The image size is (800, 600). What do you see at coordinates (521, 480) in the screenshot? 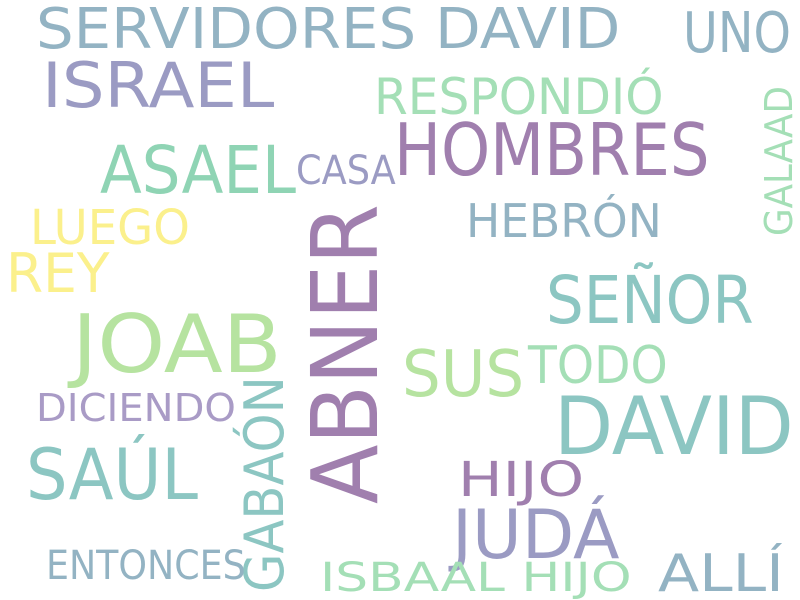
I see `word-hijo: HIJO` at bounding box center [521, 480].